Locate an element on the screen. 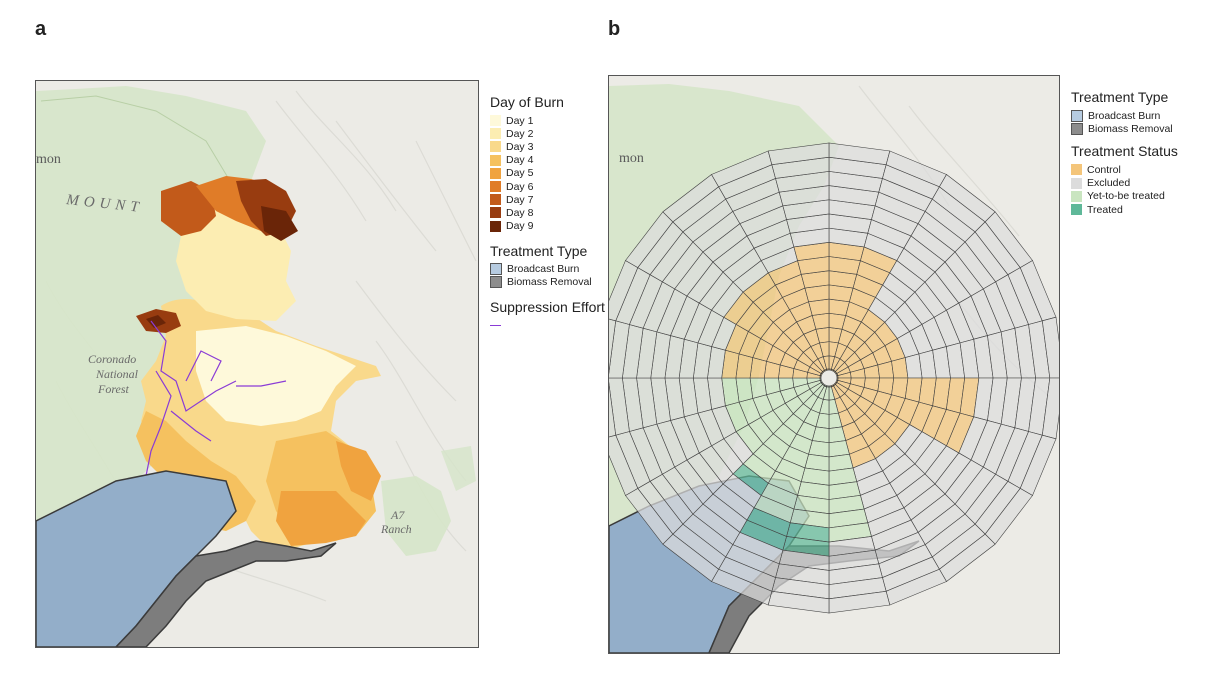 The height and width of the screenshot is (680, 1210). broadcast-burn-swatch-a is located at coordinates (496, 269).